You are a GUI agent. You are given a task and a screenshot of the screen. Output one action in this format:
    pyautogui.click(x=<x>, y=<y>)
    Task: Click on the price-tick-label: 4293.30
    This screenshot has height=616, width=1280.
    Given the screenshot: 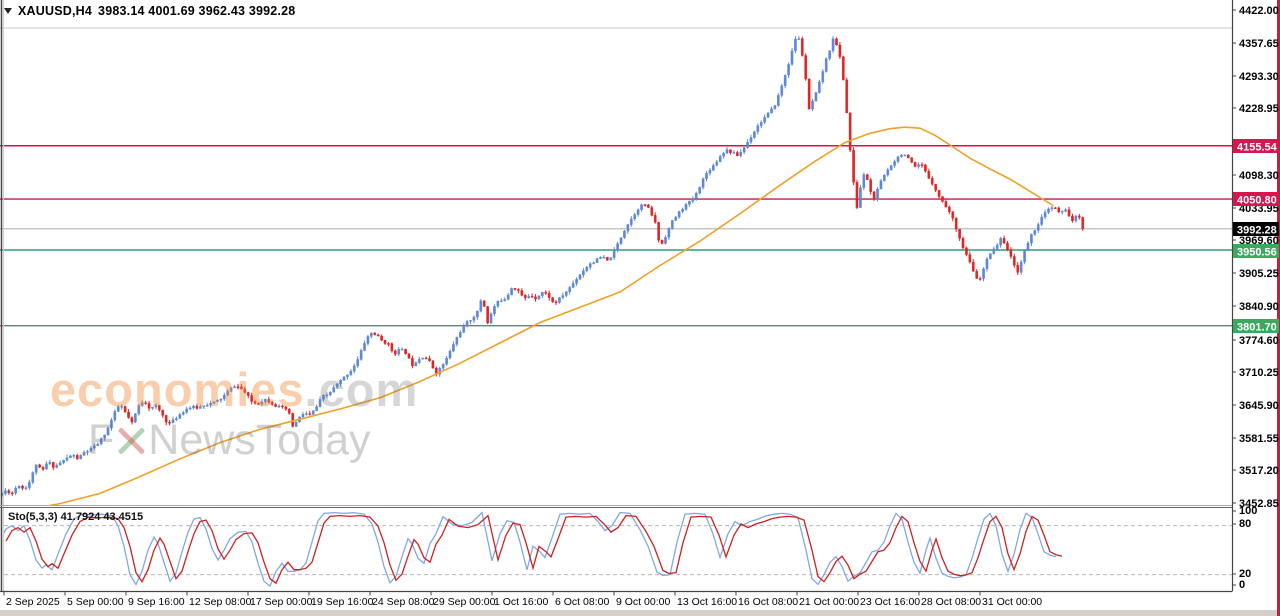 What is the action you would take?
    pyautogui.click(x=1259, y=77)
    